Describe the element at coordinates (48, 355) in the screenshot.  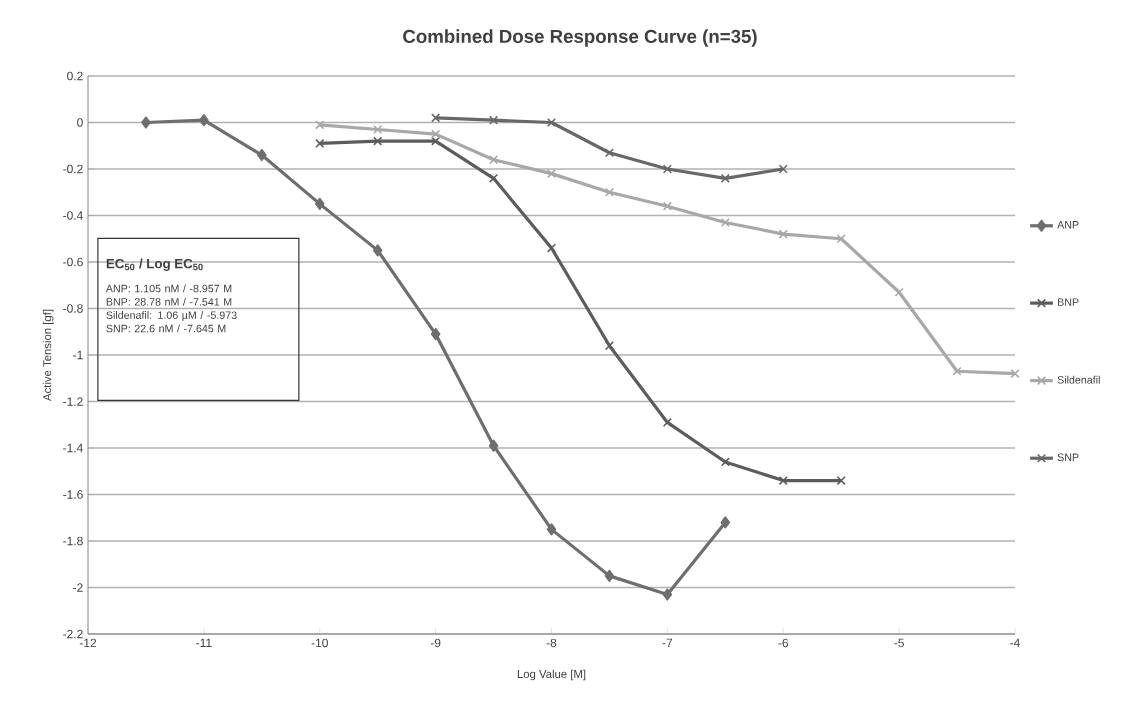
I see `y-axis-title: Active Tension [gf]` at that location.